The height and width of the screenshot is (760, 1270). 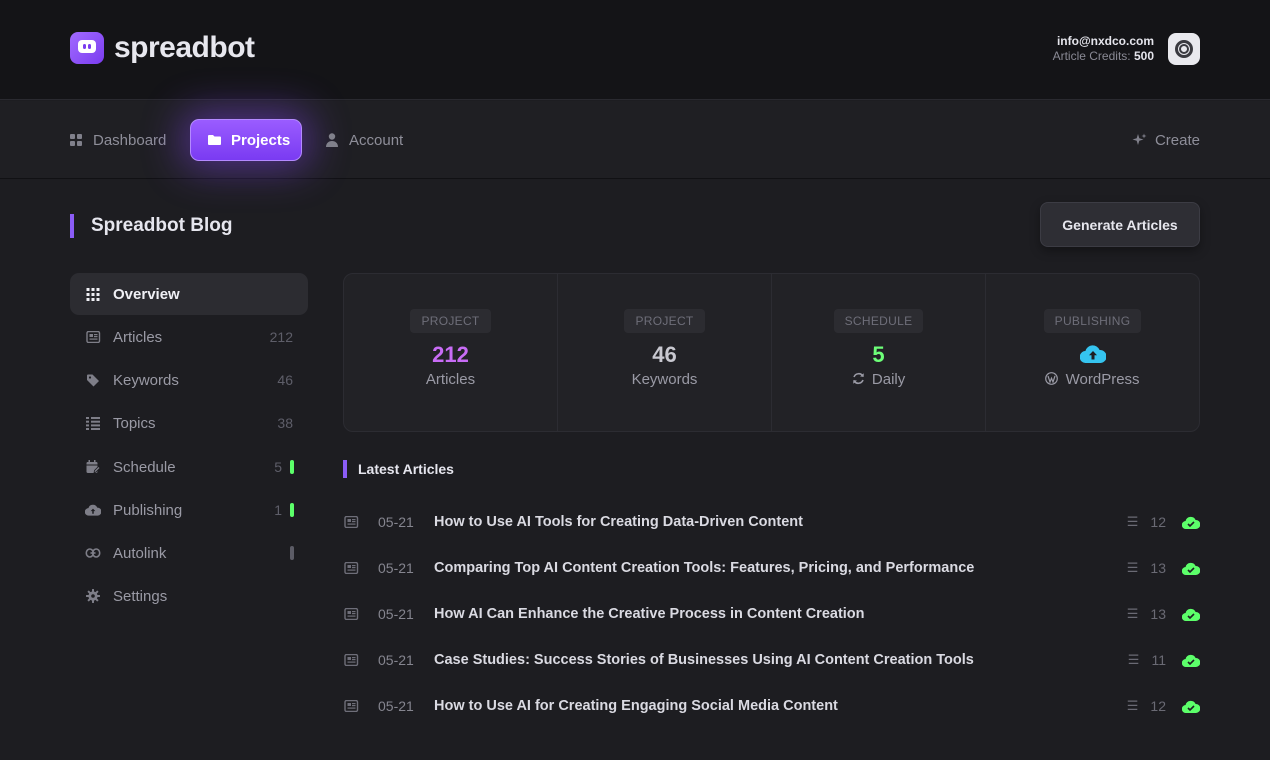 I want to click on sidebar-item-label: Publishing, so click(x=148, y=510).